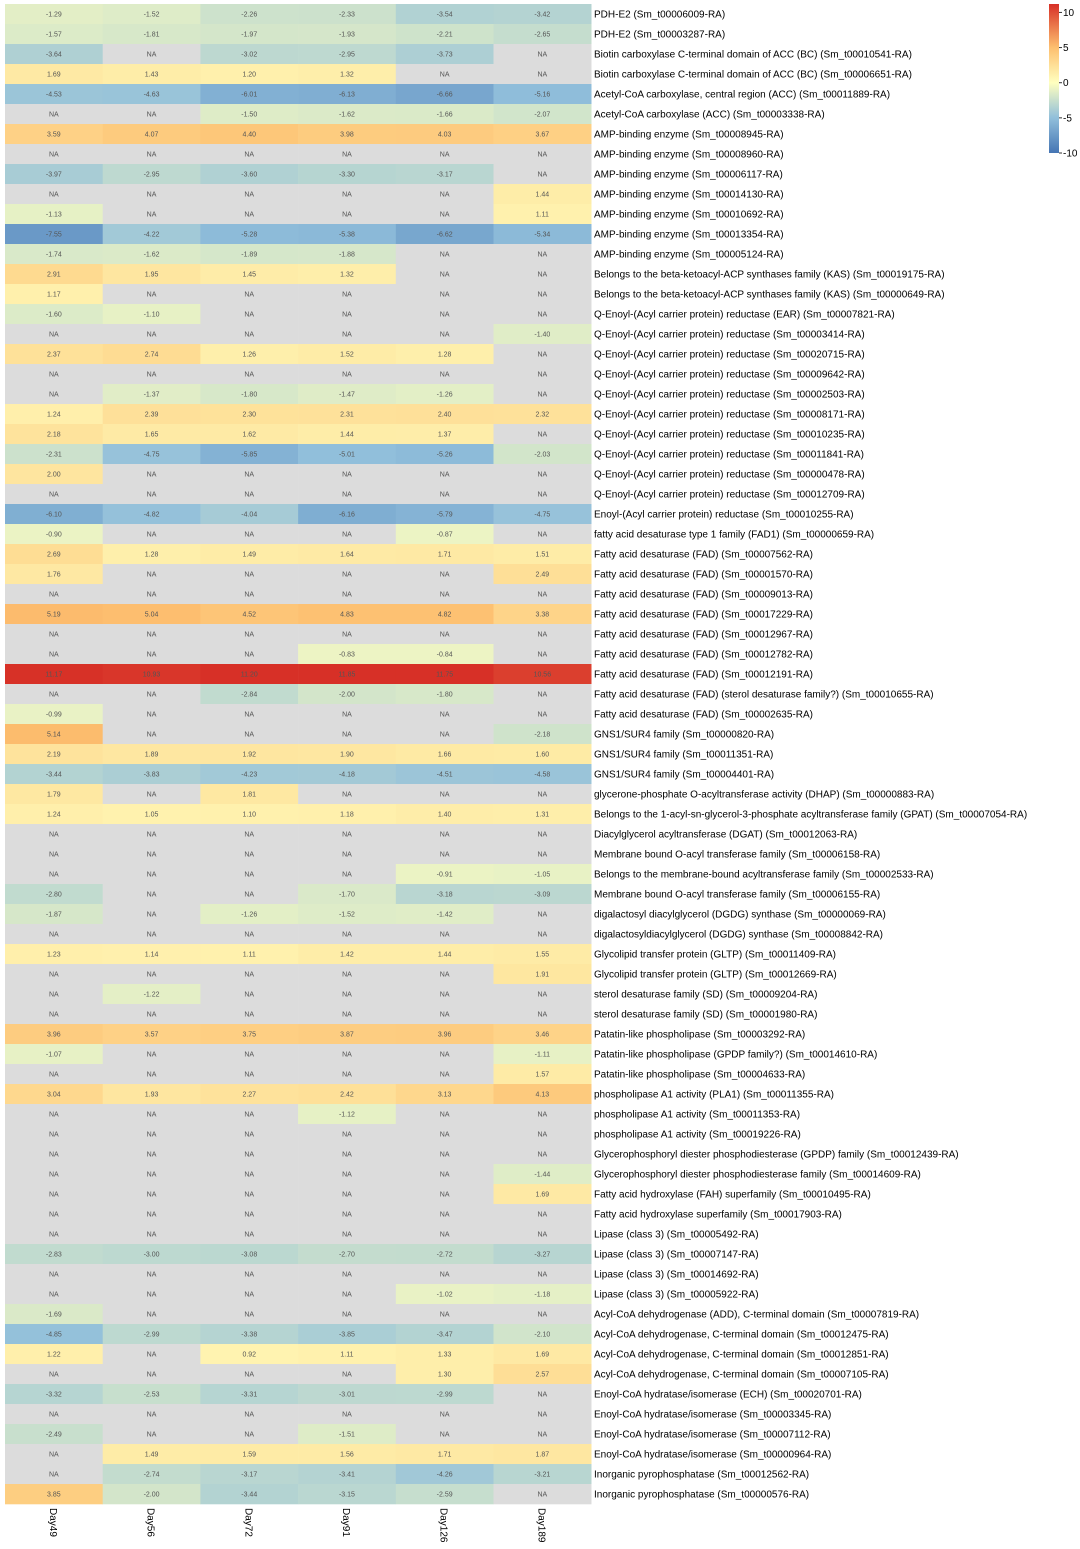 The width and height of the screenshot is (1080, 1549). What do you see at coordinates (542, 235) in the screenshot?
I see `cell-value-label: -5.34` at bounding box center [542, 235].